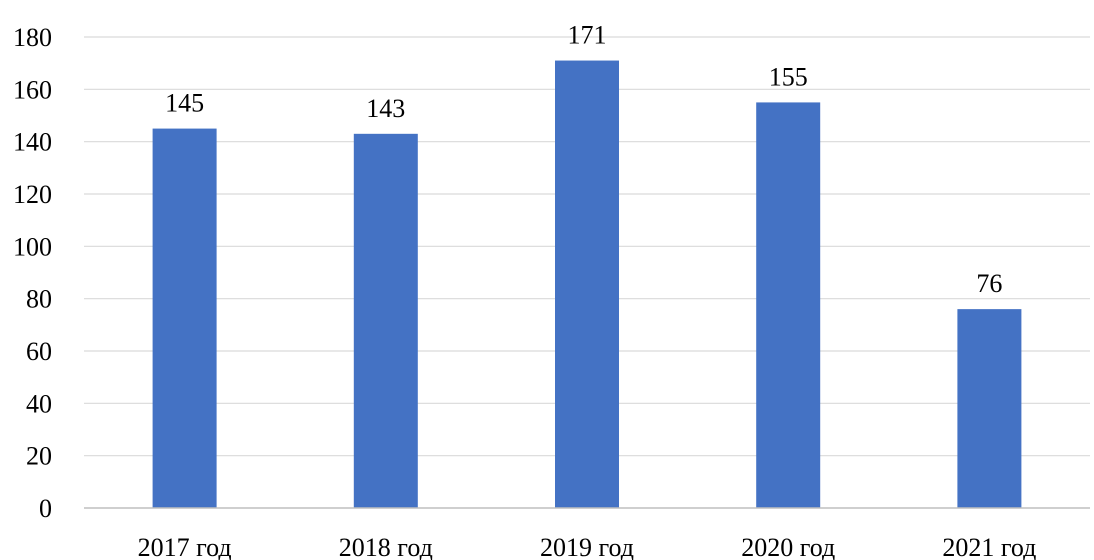 The image size is (1094, 560). Describe the element at coordinates (386, 546) in the screenshot. I see `x-tick-label: 2018 год` at that location.